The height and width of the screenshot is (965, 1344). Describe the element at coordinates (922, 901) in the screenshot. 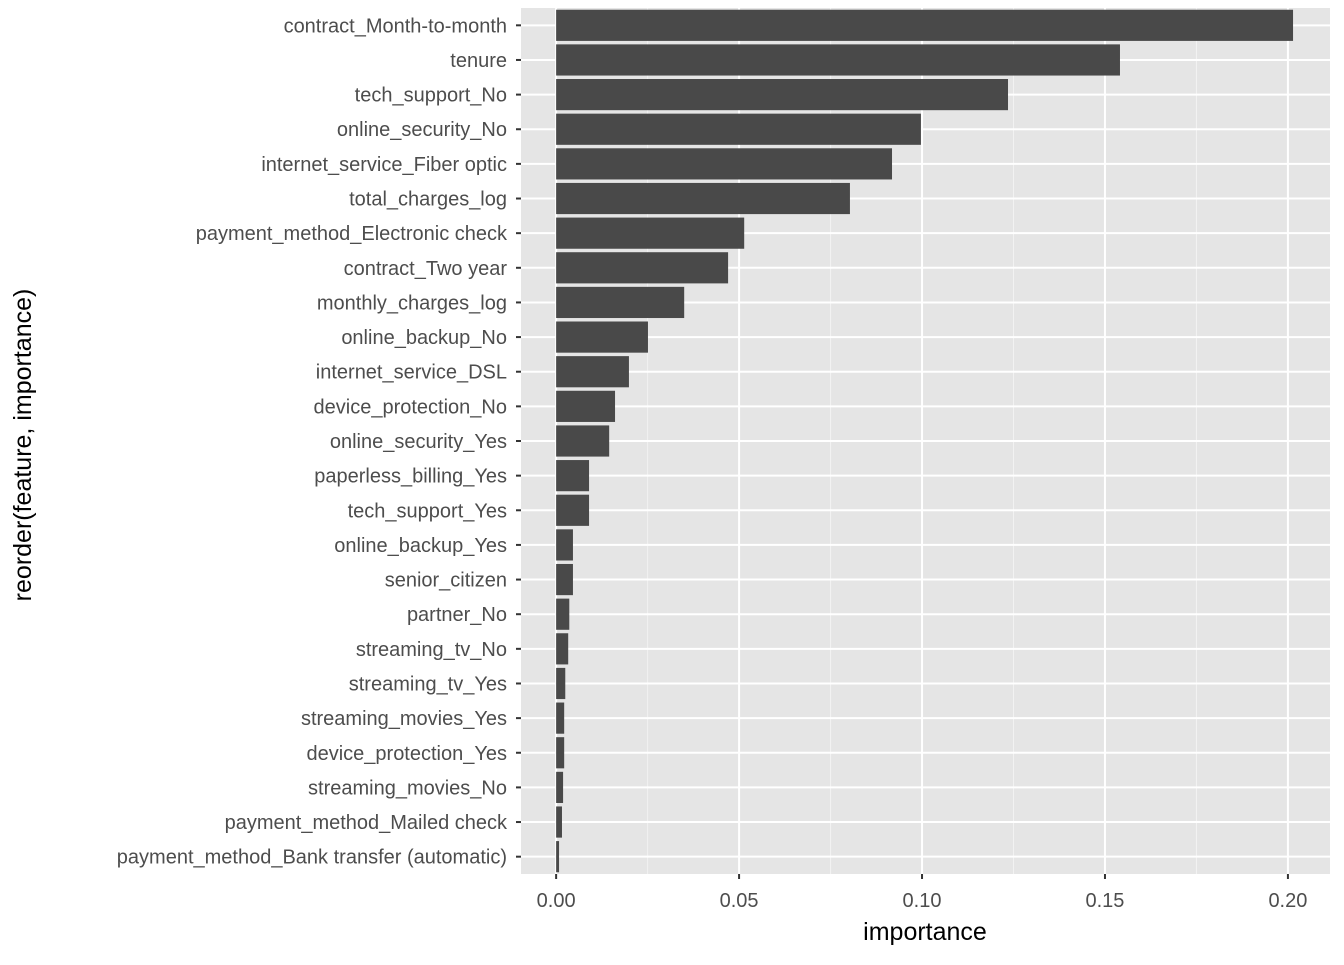

I see `x-tick-label: 0.10` at that location.